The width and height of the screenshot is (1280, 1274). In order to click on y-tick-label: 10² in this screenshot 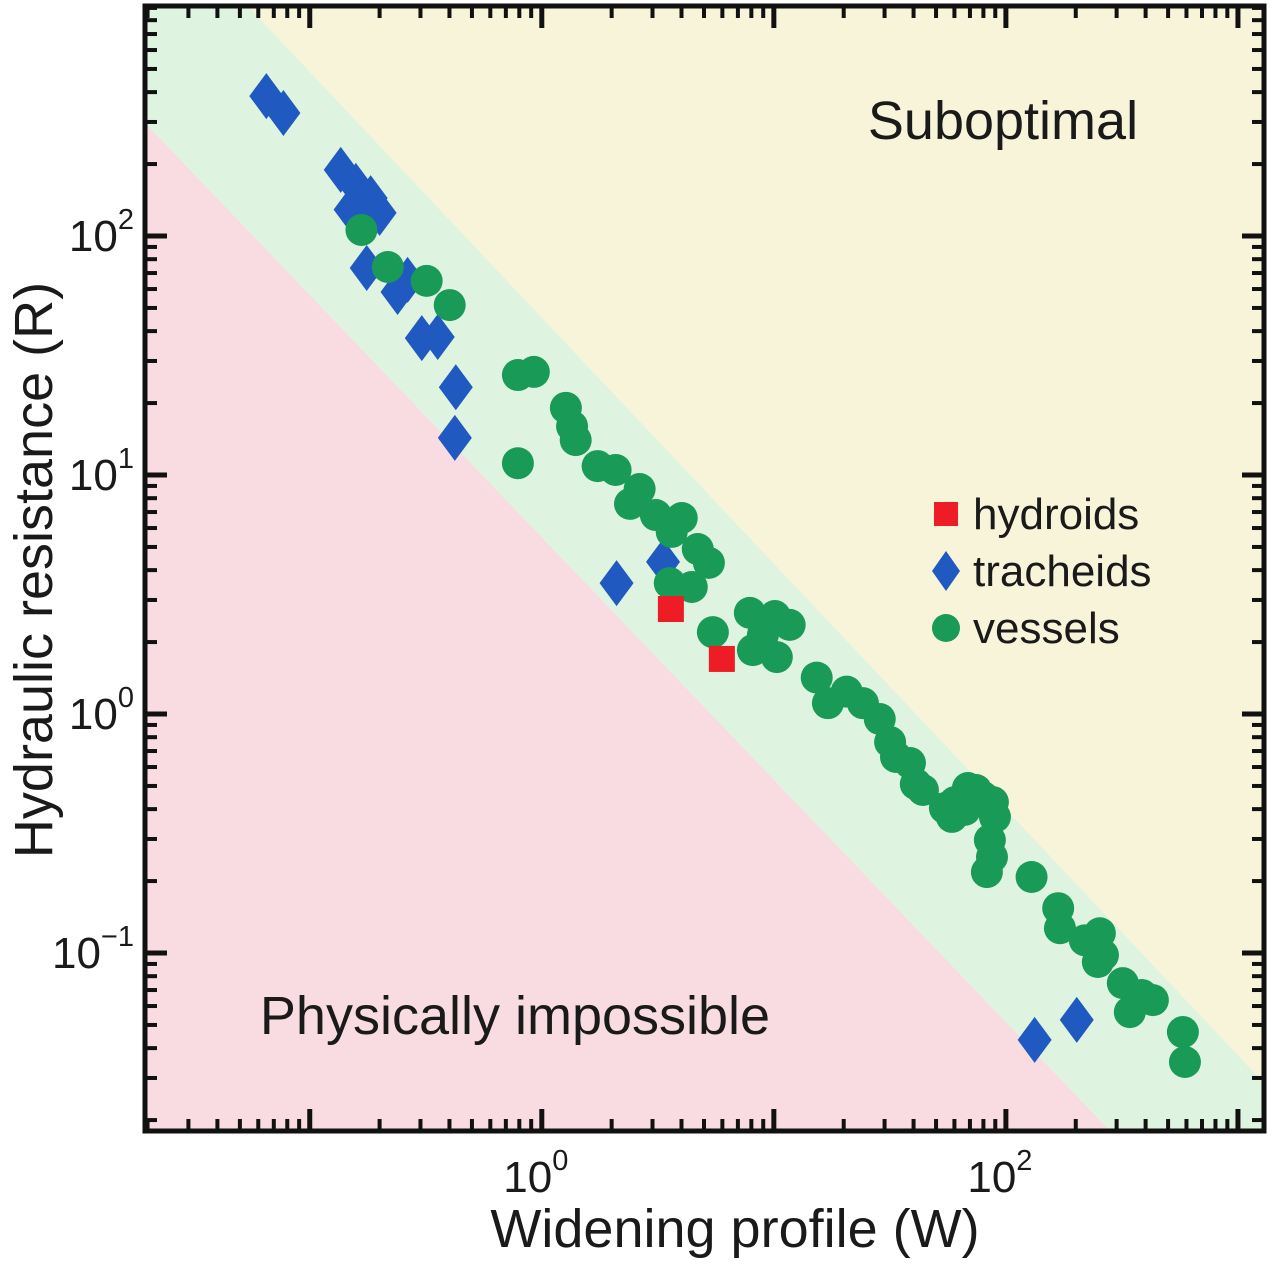, I will do `click(101, 232)`.